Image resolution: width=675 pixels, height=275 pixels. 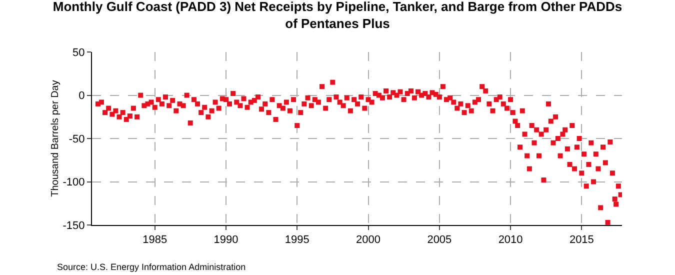 I want to click on x-tick-label: 2015, so click(x=581, y=240).